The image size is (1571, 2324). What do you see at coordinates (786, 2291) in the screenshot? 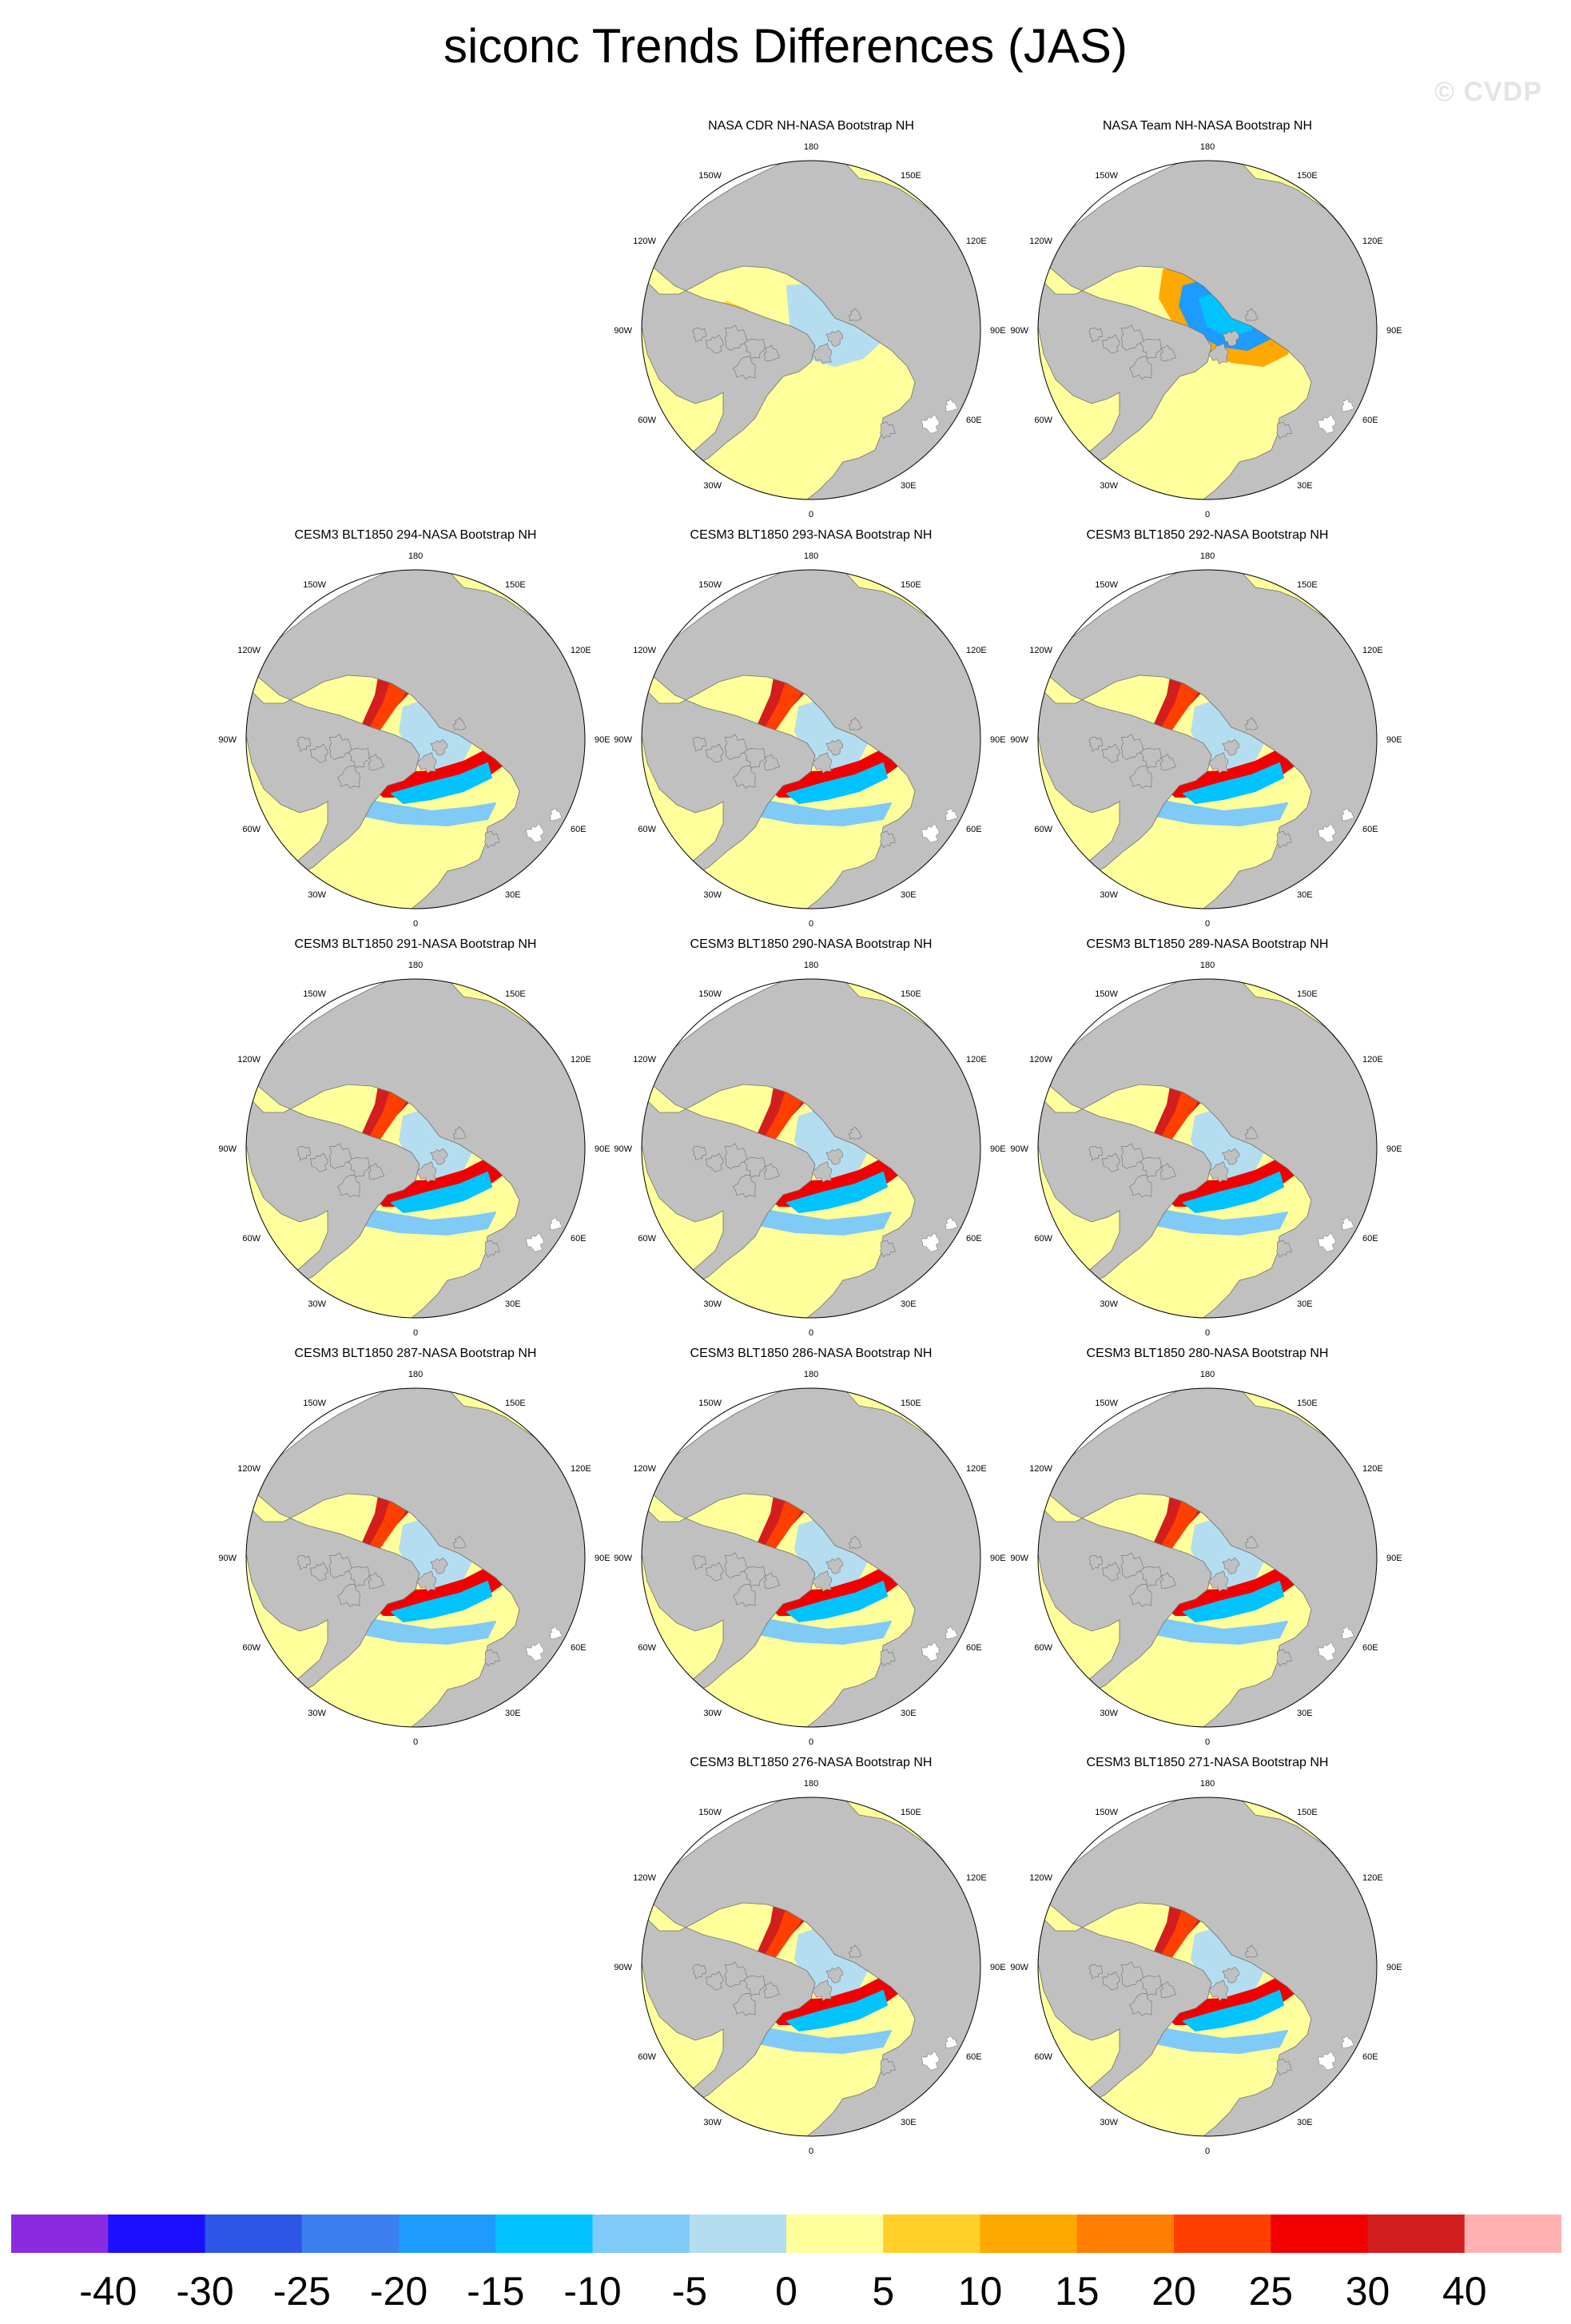
I see `colorbar-label: 0` at bounding box center [786, 2291].